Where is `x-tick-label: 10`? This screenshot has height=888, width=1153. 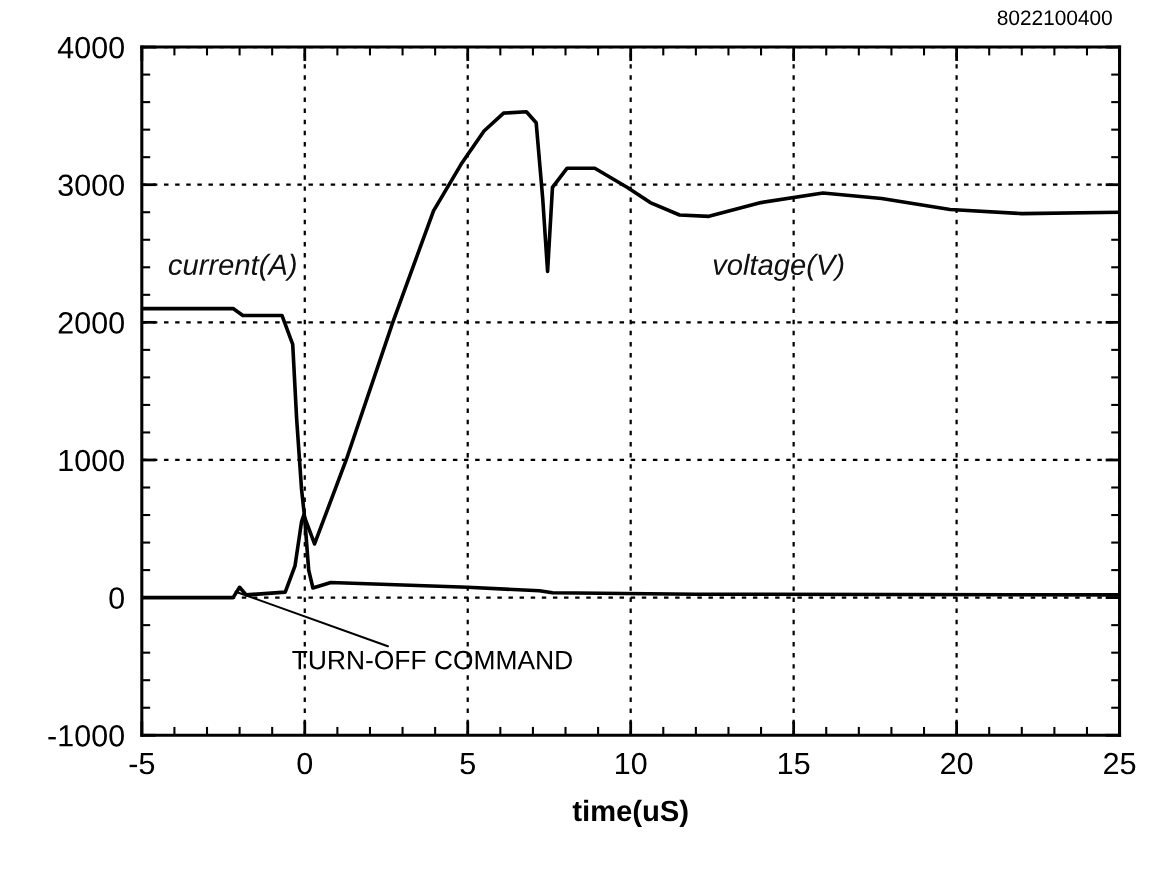
x-tick-label: 10 is located at coordinates (631, 763).